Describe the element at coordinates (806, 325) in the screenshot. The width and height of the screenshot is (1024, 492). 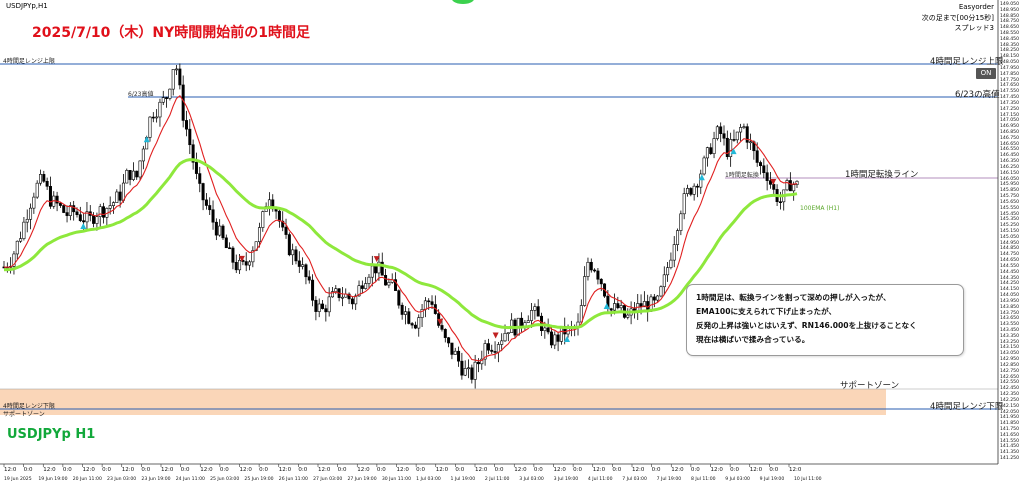
I see `comment-line: 反発の上昇は強いとはいえず、RN146.000を上抜けることなく` at that location.